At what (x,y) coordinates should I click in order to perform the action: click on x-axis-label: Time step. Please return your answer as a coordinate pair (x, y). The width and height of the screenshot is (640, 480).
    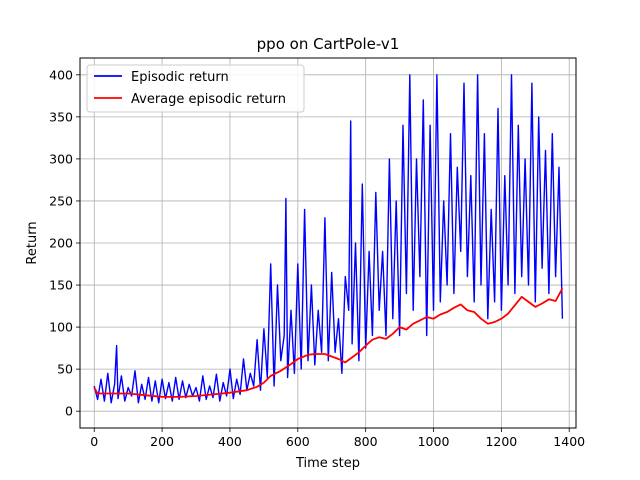
    Looking at the image, I should click on (327, 463).